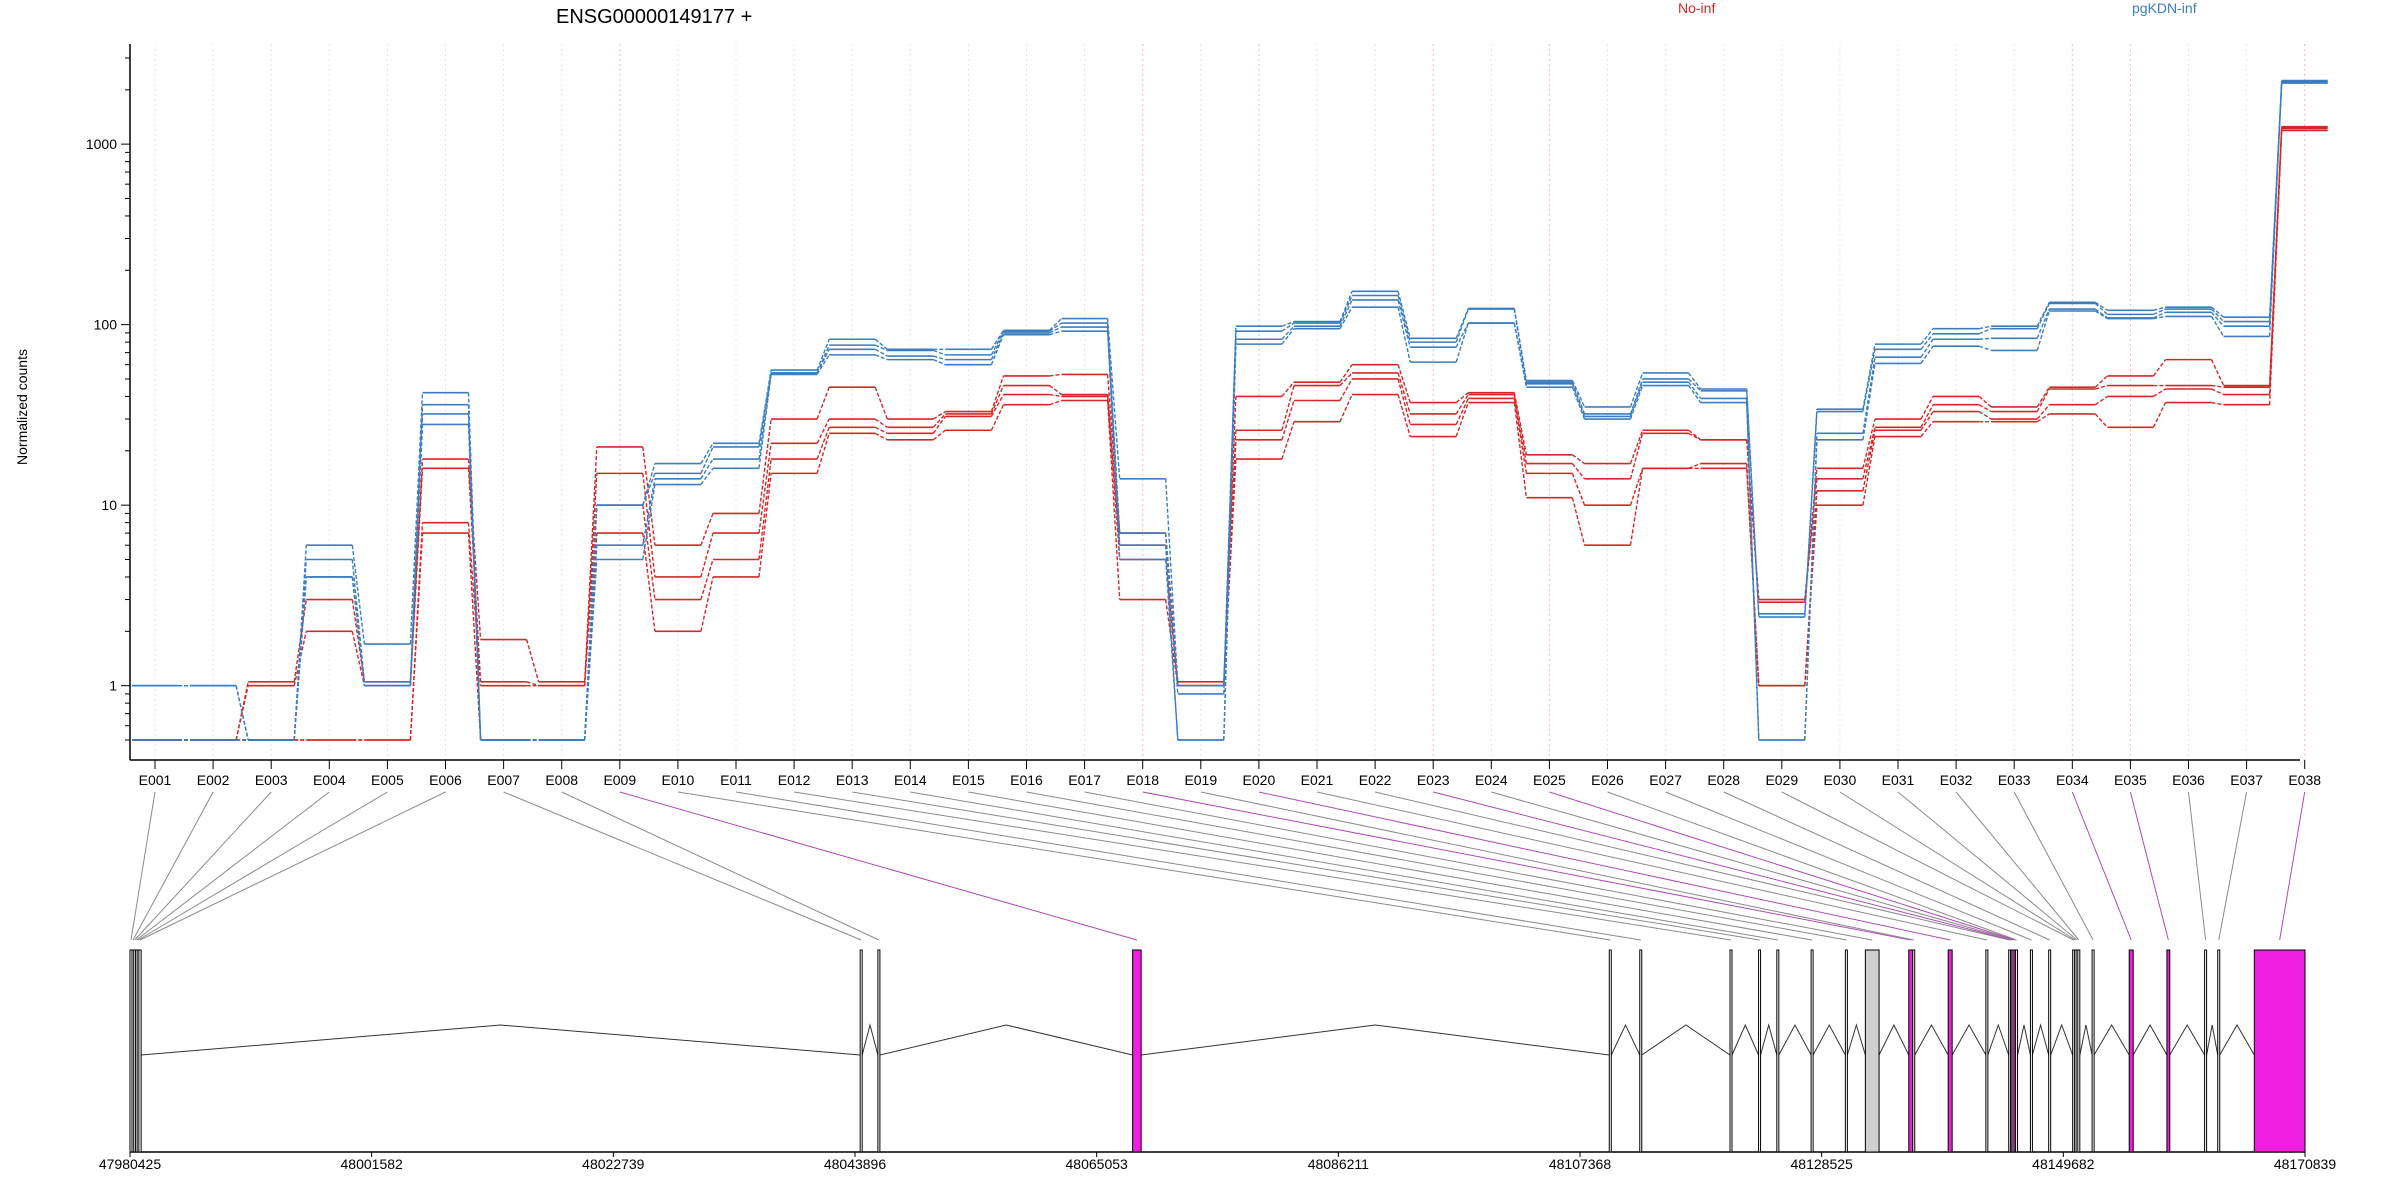 The image size is (2400, 1200). I want to click on x-tick-label-e021: E021, so click(1317, 780).